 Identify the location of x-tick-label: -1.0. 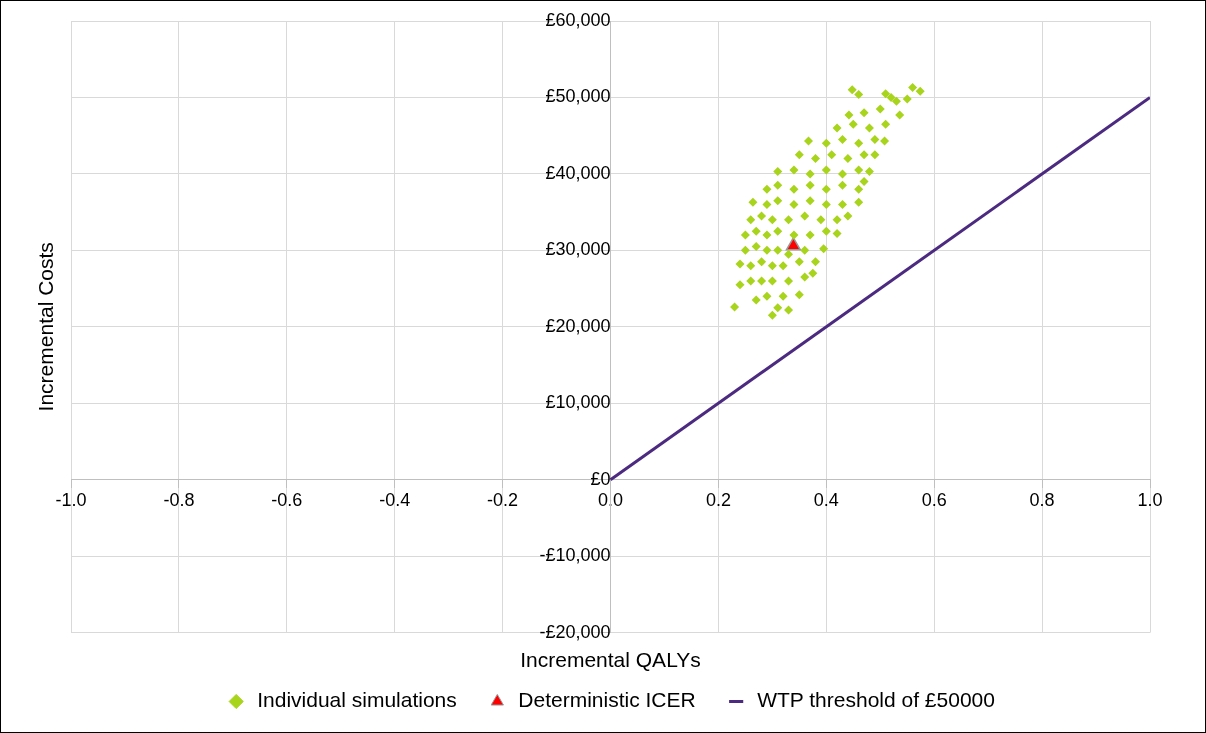
(71, 500).